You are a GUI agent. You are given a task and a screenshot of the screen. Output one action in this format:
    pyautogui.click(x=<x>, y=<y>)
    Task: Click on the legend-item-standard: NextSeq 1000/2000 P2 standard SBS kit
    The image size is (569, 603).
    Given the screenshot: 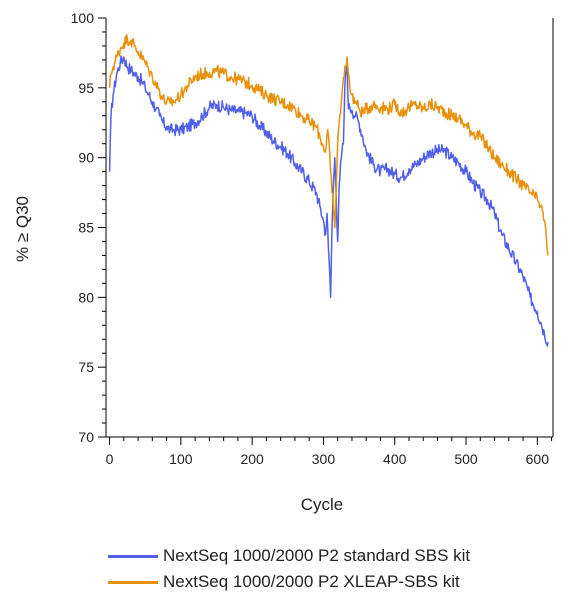 What is the action you would take?
    pyautogui.click(x=289, y=556)
    